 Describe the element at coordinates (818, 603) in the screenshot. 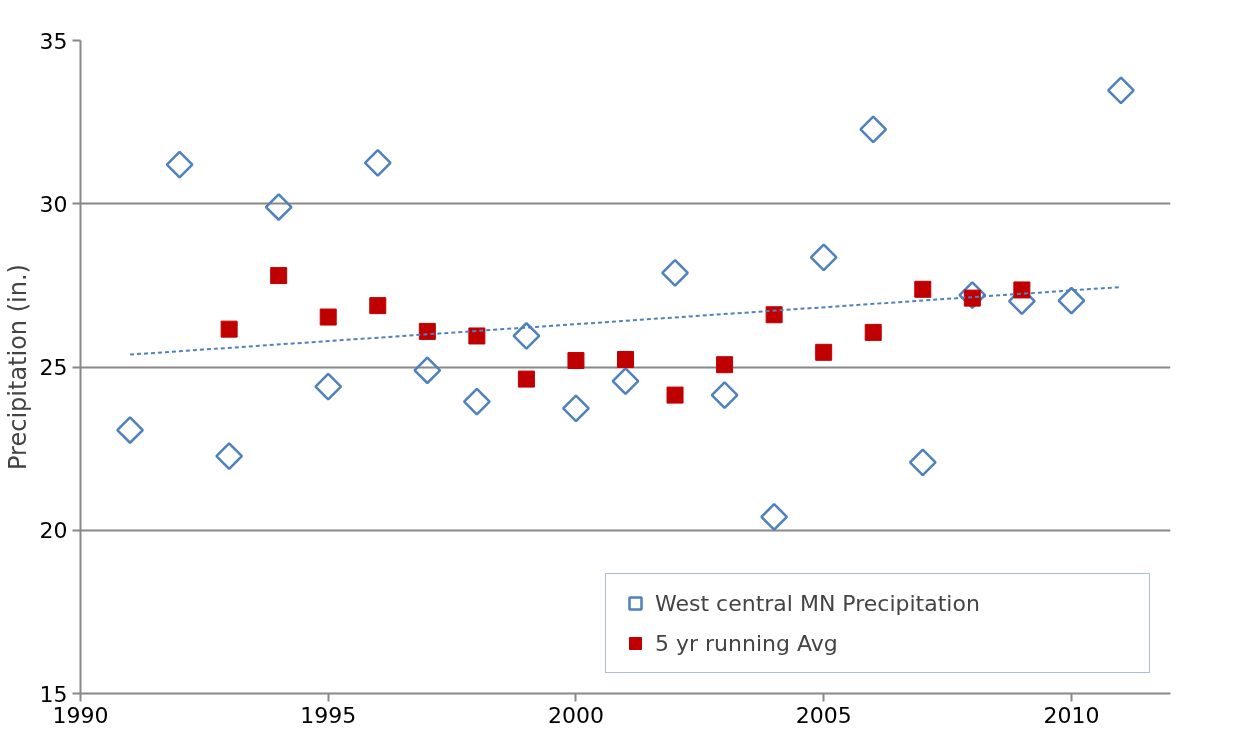

I see `legend-label: West central MN Precipitation` at that location.